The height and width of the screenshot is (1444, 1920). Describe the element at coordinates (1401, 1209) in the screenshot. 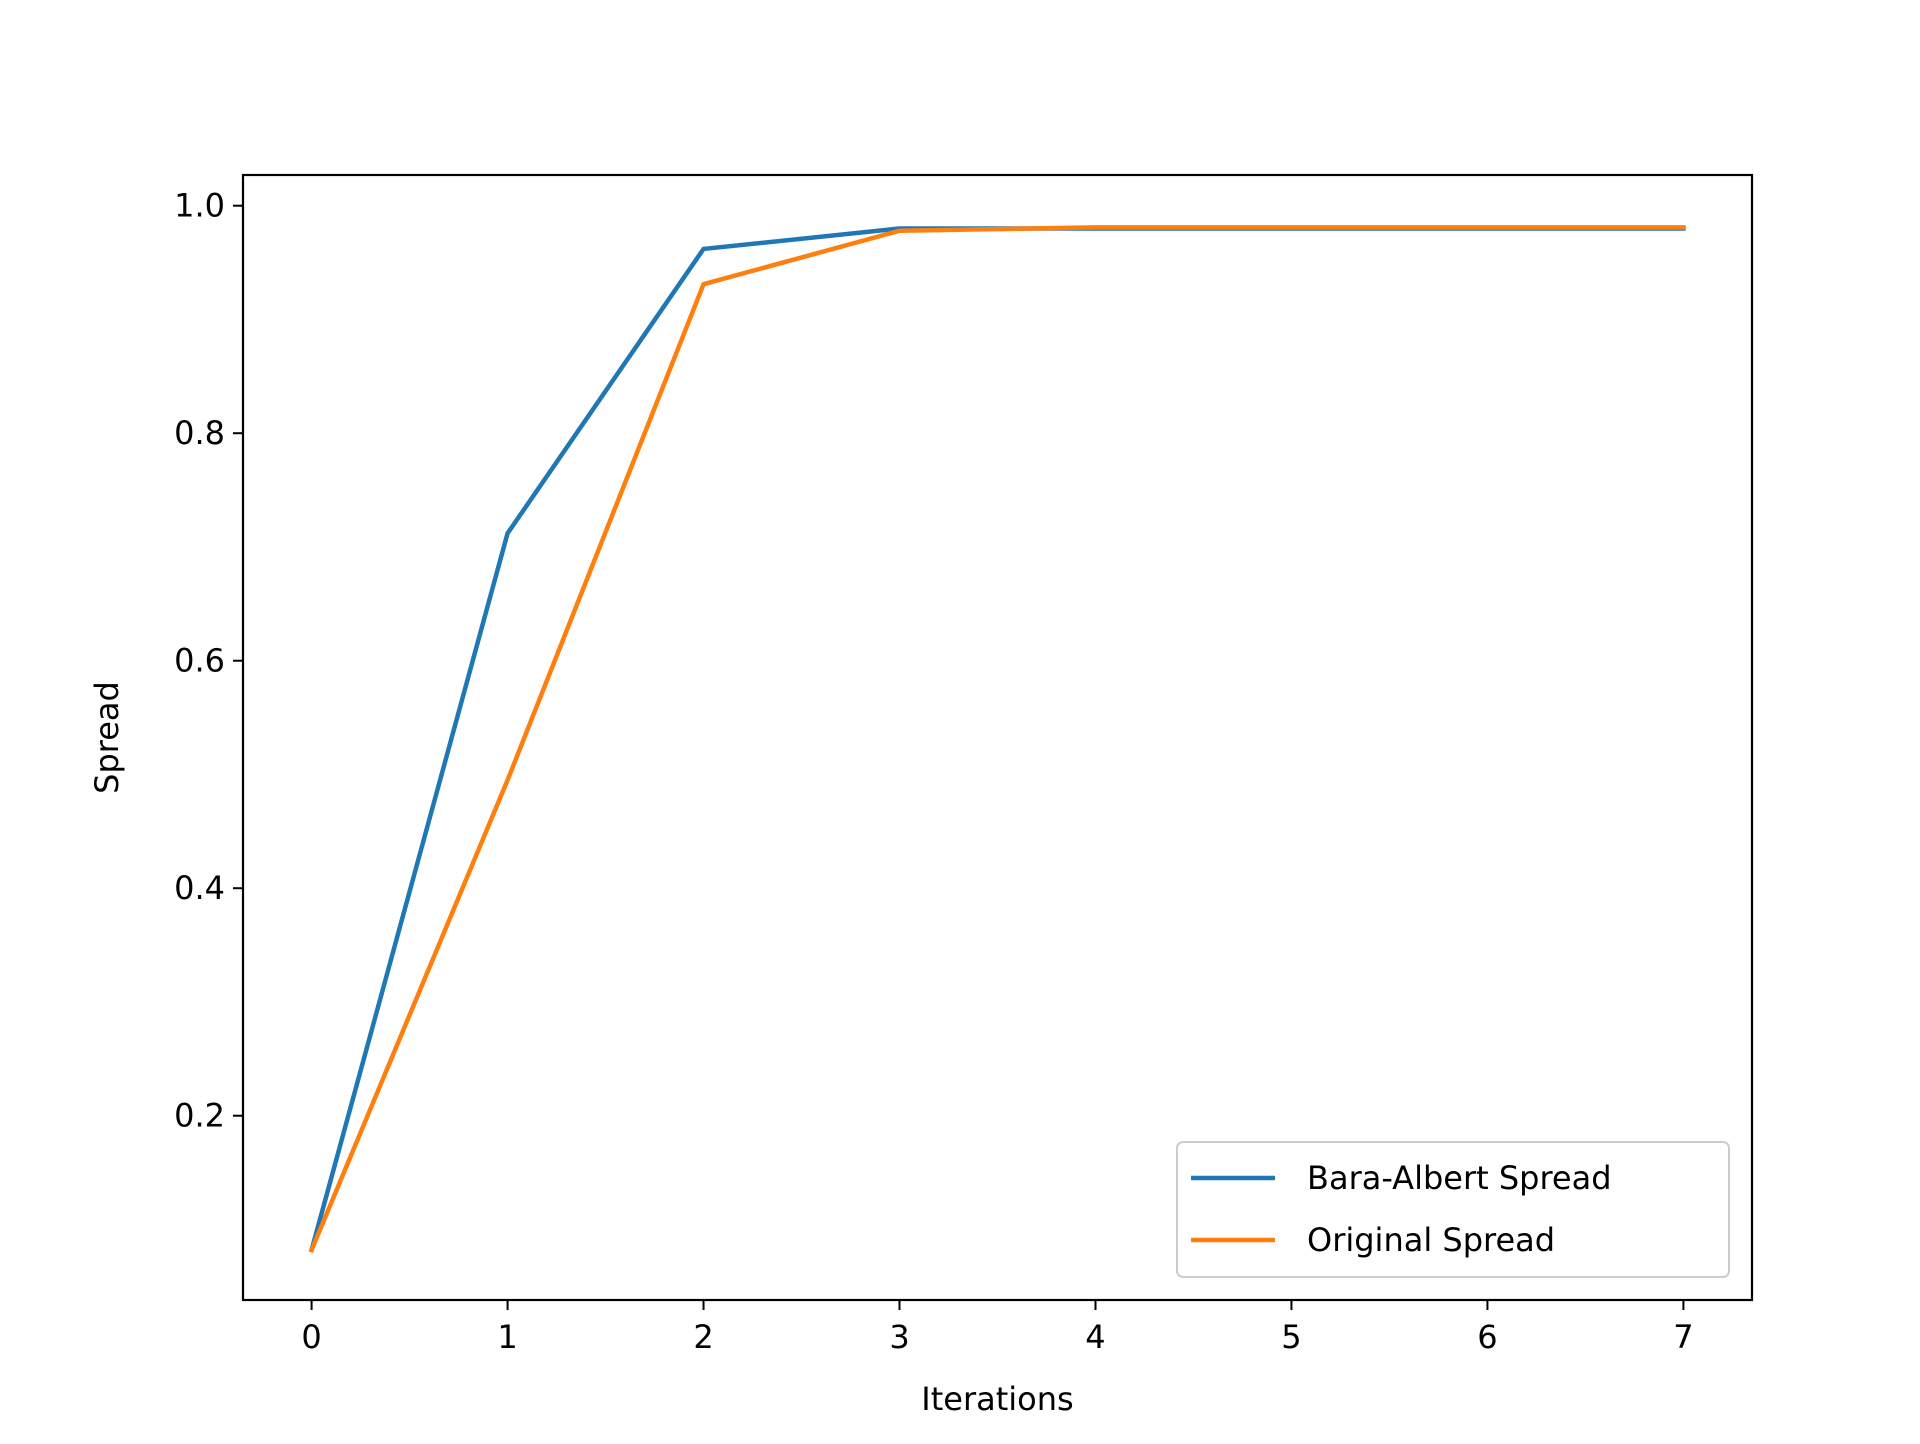

I see `legend-entries: Bara-Albert Spread Original Spread` at that location.